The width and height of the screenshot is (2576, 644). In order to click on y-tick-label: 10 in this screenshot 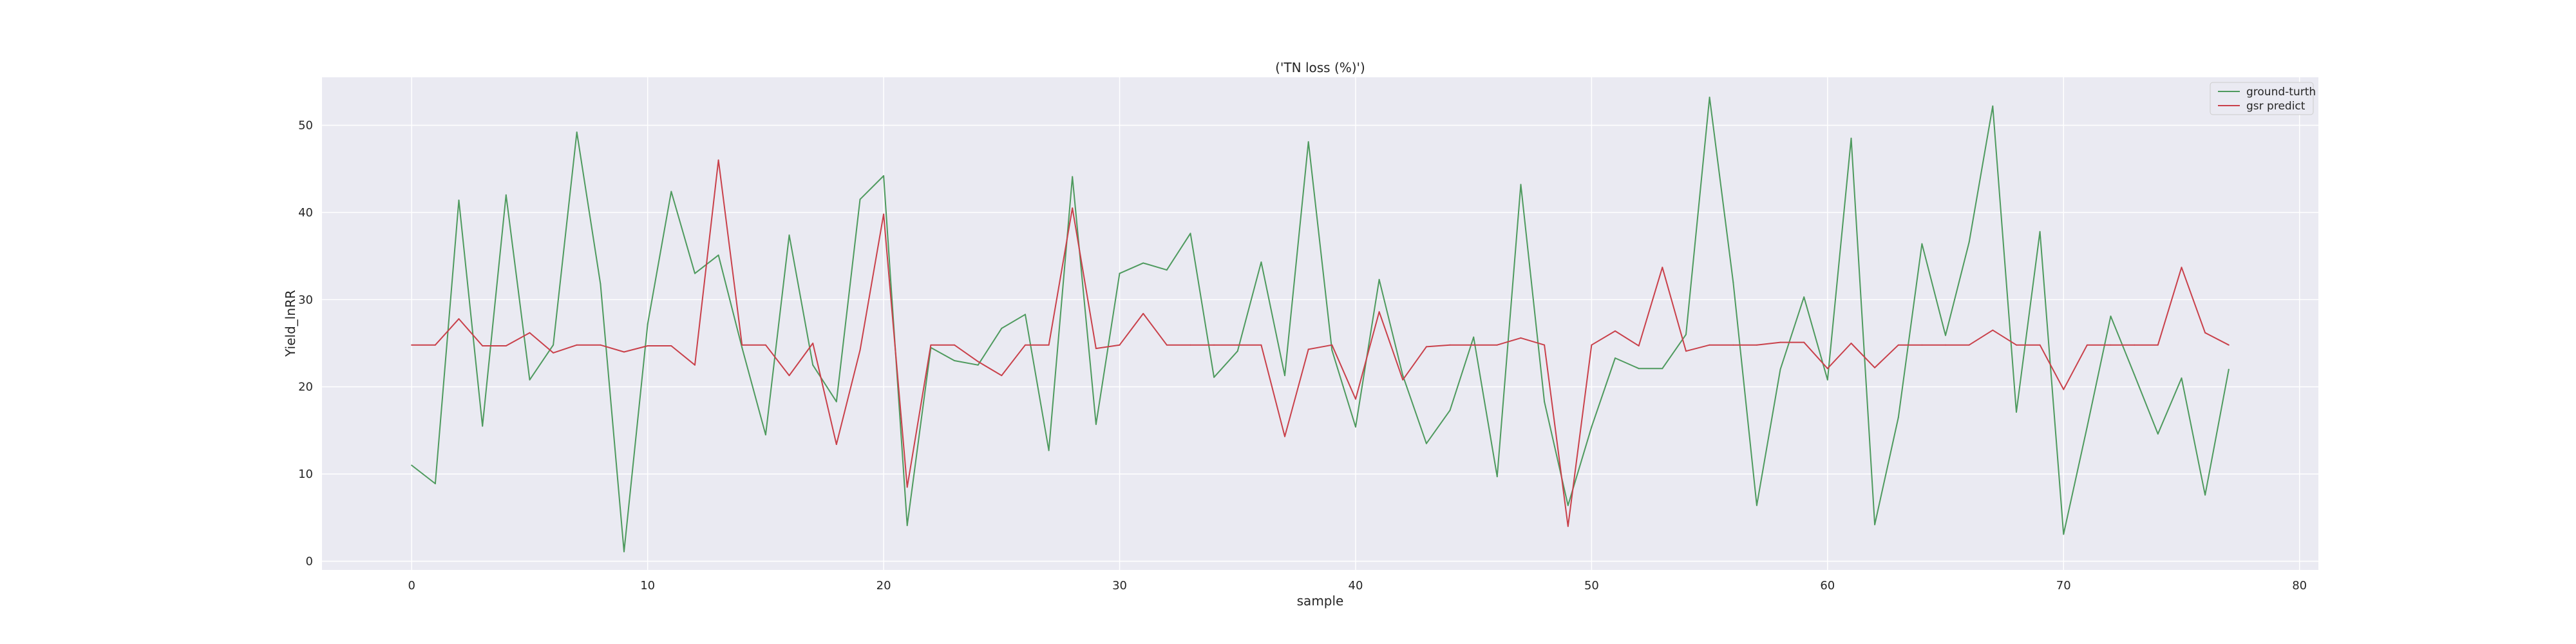, I will do `click(305, 475)`.